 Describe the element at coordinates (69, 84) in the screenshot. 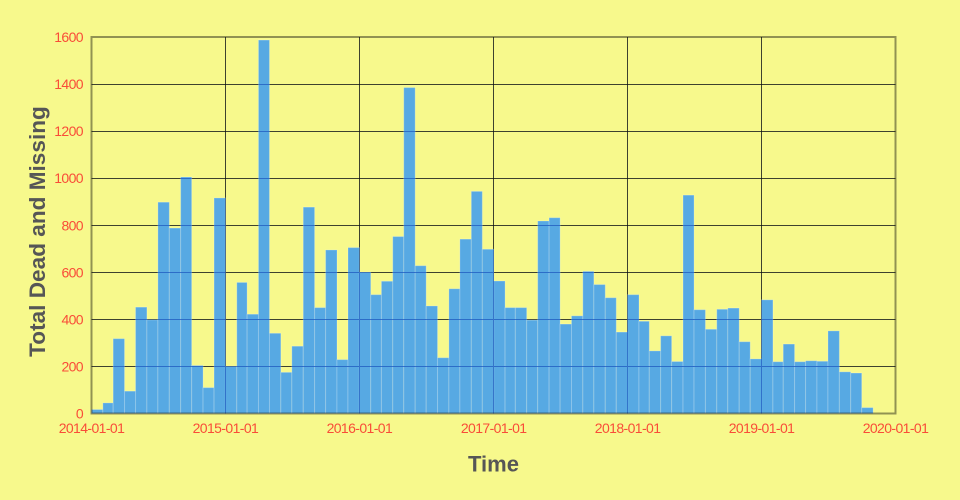

I see `svg-text: 1400` at that location.